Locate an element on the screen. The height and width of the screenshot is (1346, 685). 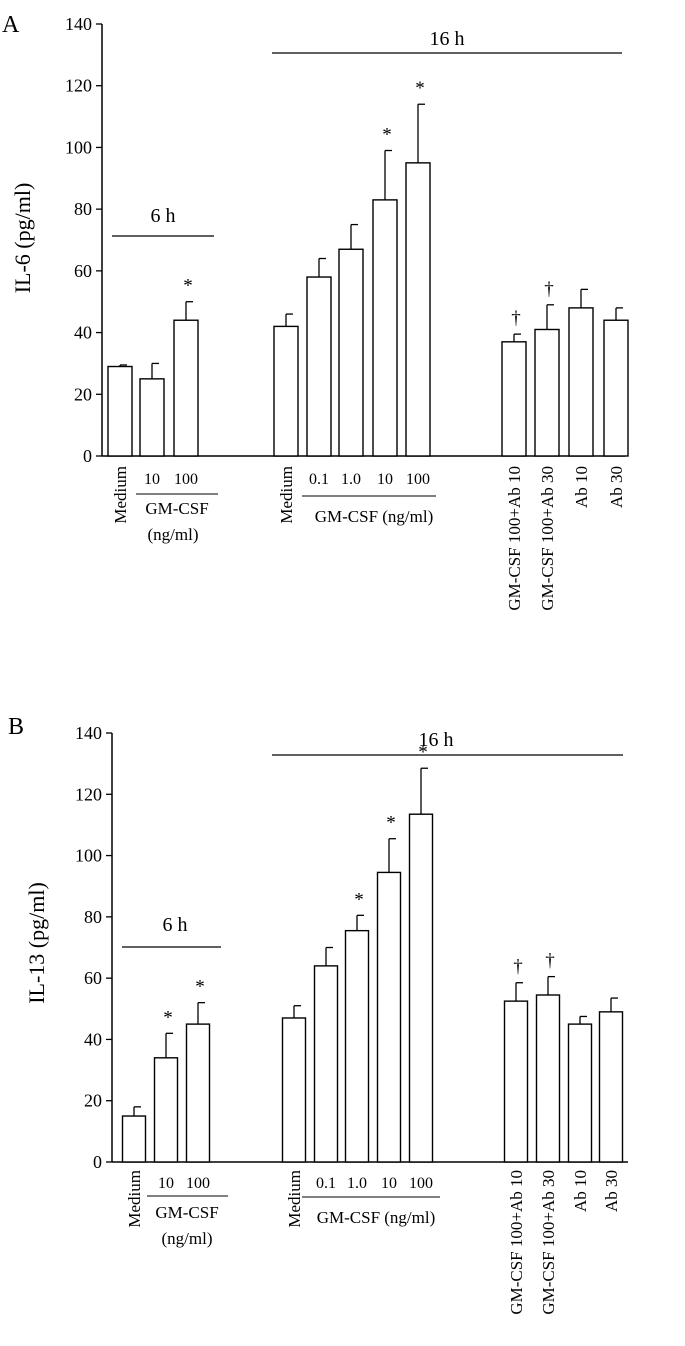
significance-marks: * * * † † is located at coordinates (368, 203).